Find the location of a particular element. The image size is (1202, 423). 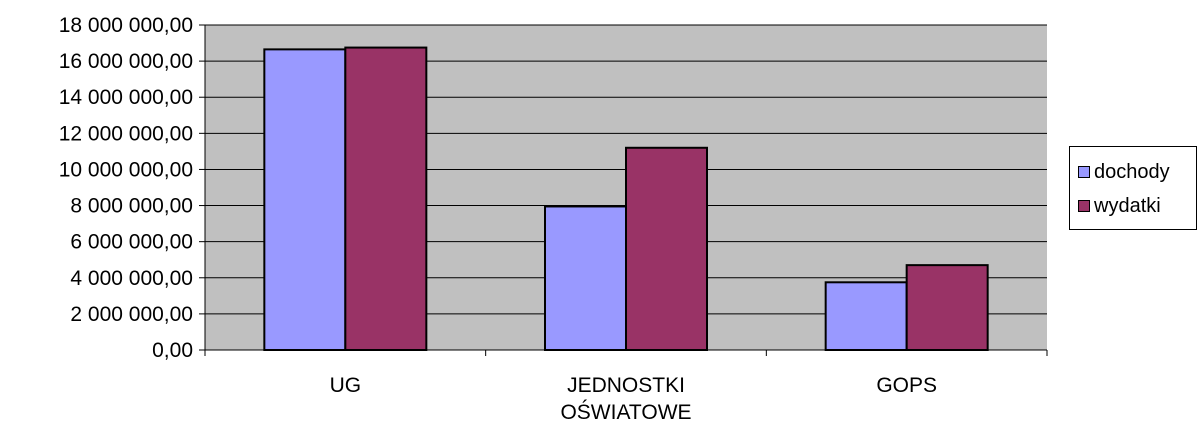

x-category-label: GOPS is located at coordinates (906, 385).